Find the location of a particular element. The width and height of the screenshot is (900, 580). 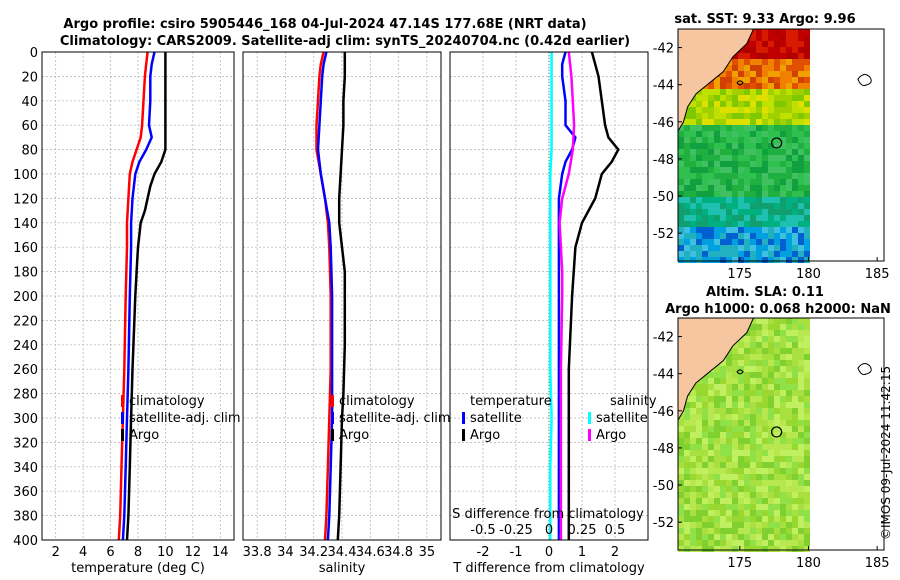

islet-outline is located at coordinates (740, 83).